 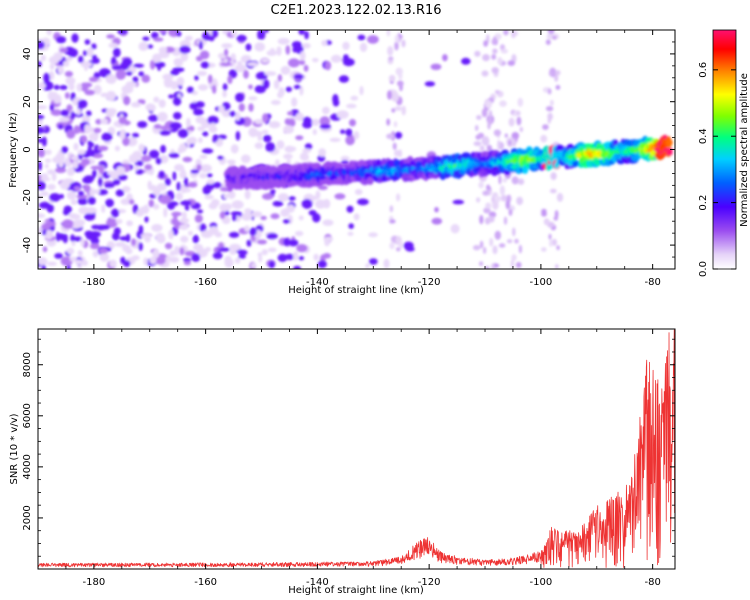 What do you see at coordinates (541, 282) in the screenshot?
I see `heatmap-x-tick-label: -100` at bounding box center [541, 282].